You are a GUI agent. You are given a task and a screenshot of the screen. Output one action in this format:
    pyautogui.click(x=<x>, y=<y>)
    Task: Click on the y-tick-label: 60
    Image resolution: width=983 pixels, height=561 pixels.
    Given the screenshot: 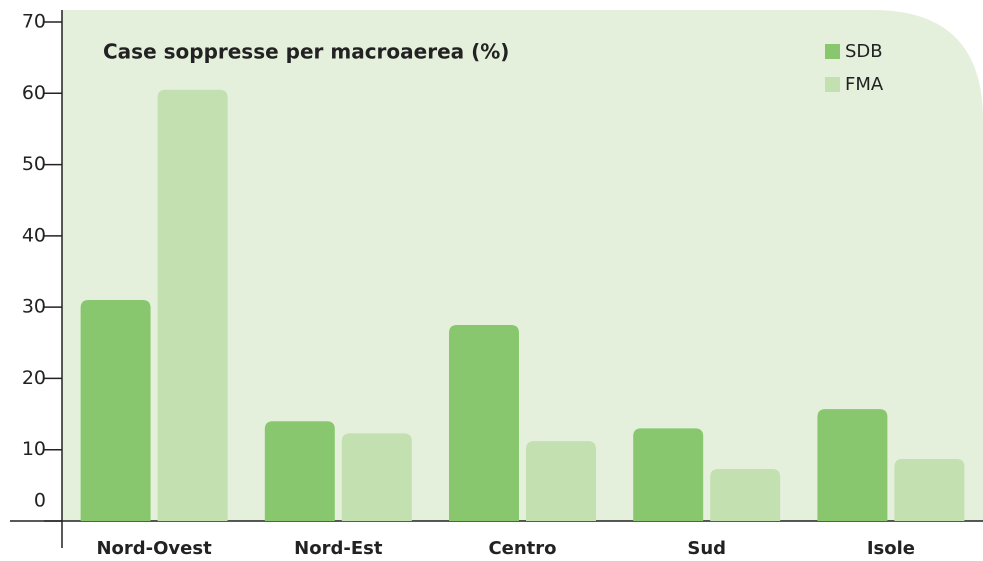 What is the action you would take?
    pyautogui.click(x=34, y=93)
    